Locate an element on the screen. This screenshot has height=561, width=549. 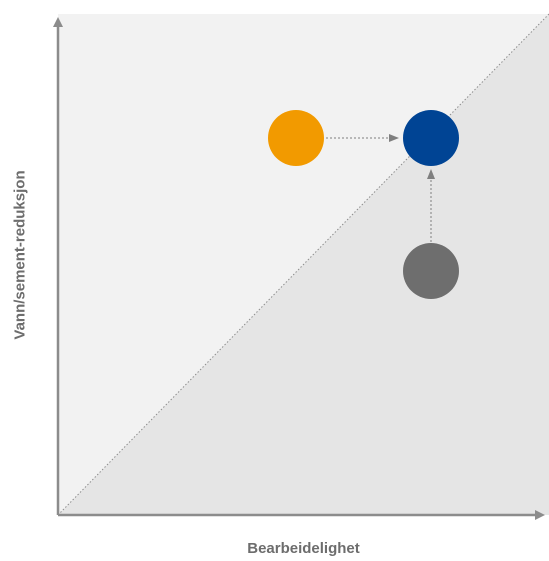
y-axis-title-container: Vann/sement-reduksjon is located at coordinates (20, 280).